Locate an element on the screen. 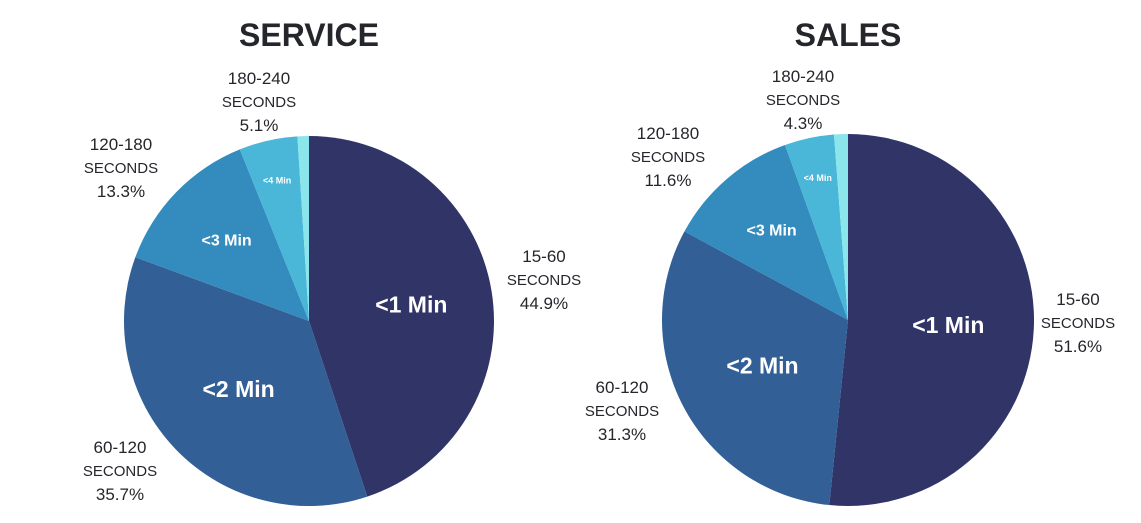  chart-title: SALES is located at coordinates (848, 35).